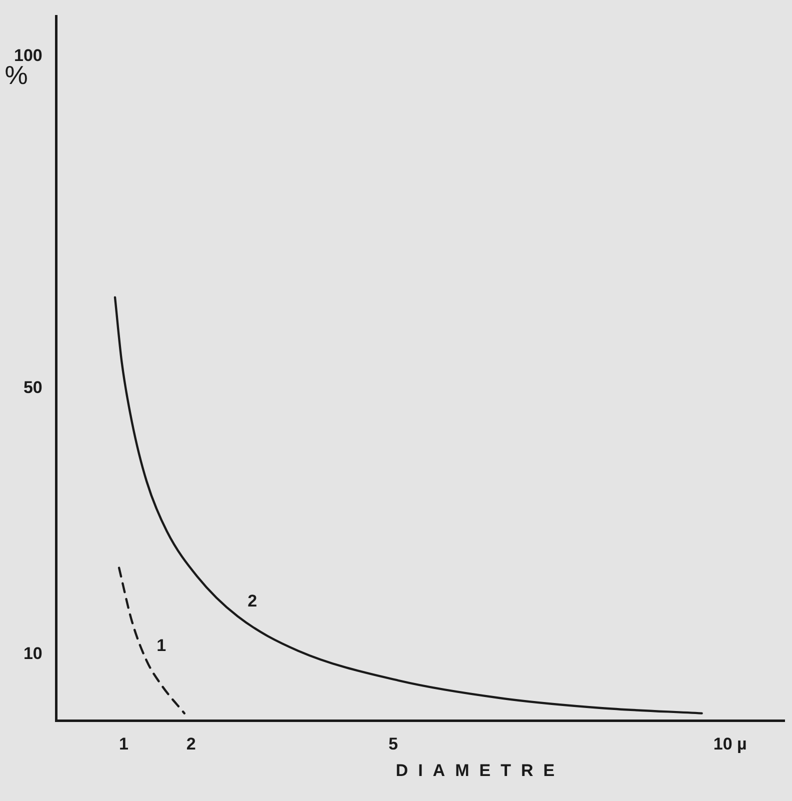 The image size is (792, 801). Describe the element at coordinates (161, 645) in the screenshot. I see `series-label: 1` at that location.